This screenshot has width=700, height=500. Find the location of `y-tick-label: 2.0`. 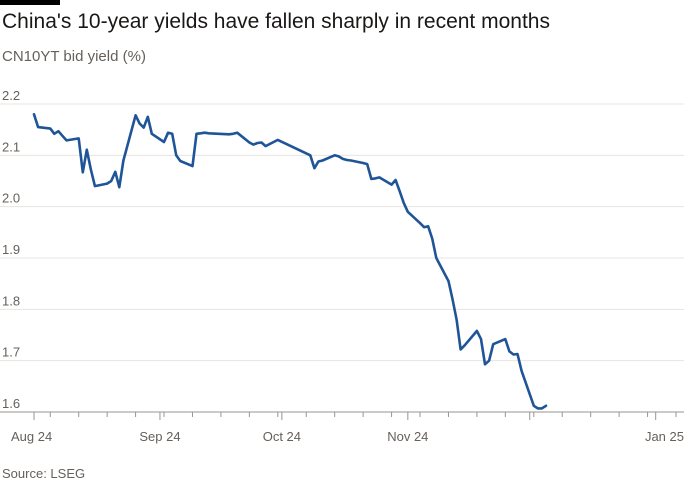

y-tick-label: 2.0 is located at coordinates (11, 198).